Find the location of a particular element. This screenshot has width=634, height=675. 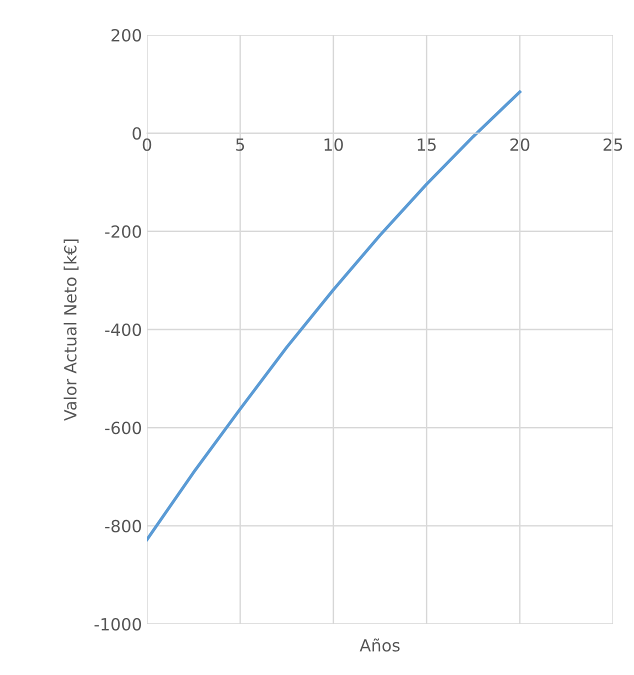

y-tick-label: -600 is located at coordinates (123, 428).